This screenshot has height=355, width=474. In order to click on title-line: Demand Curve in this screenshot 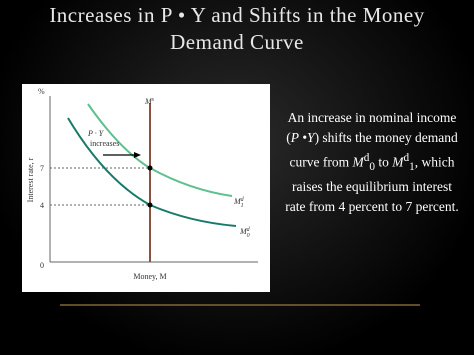, I will do `click(237, 42)`.